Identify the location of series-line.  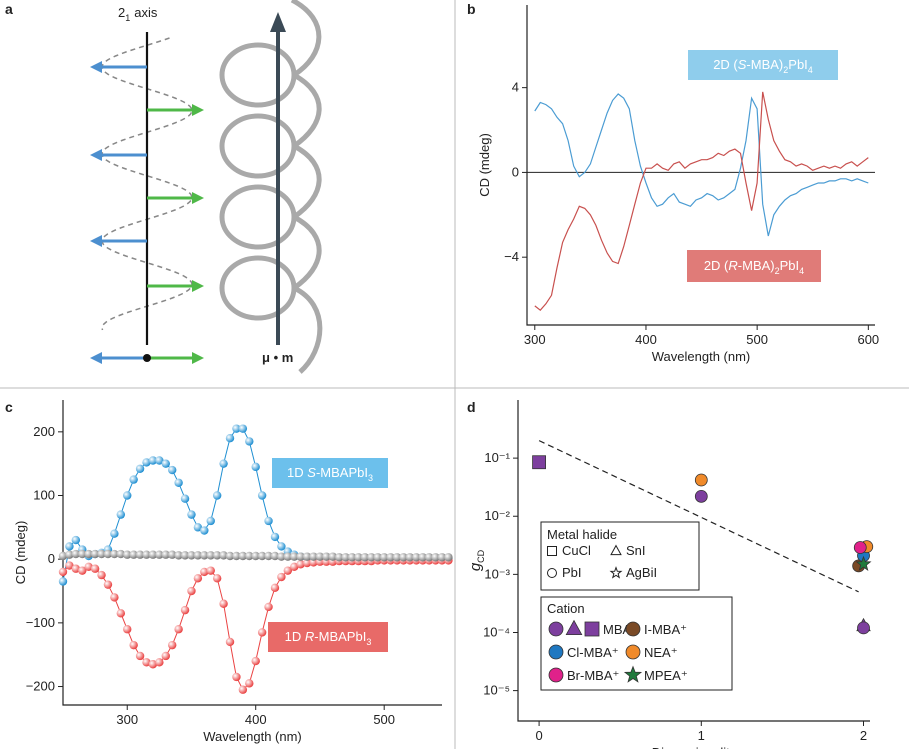
(255, 625).